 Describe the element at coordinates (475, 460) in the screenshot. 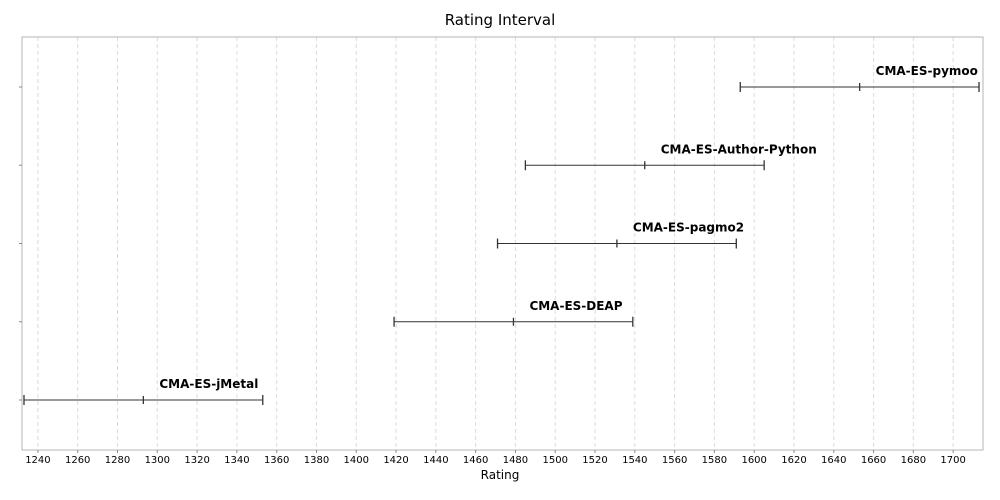

I see `x-tick-label: 1460` at that location.